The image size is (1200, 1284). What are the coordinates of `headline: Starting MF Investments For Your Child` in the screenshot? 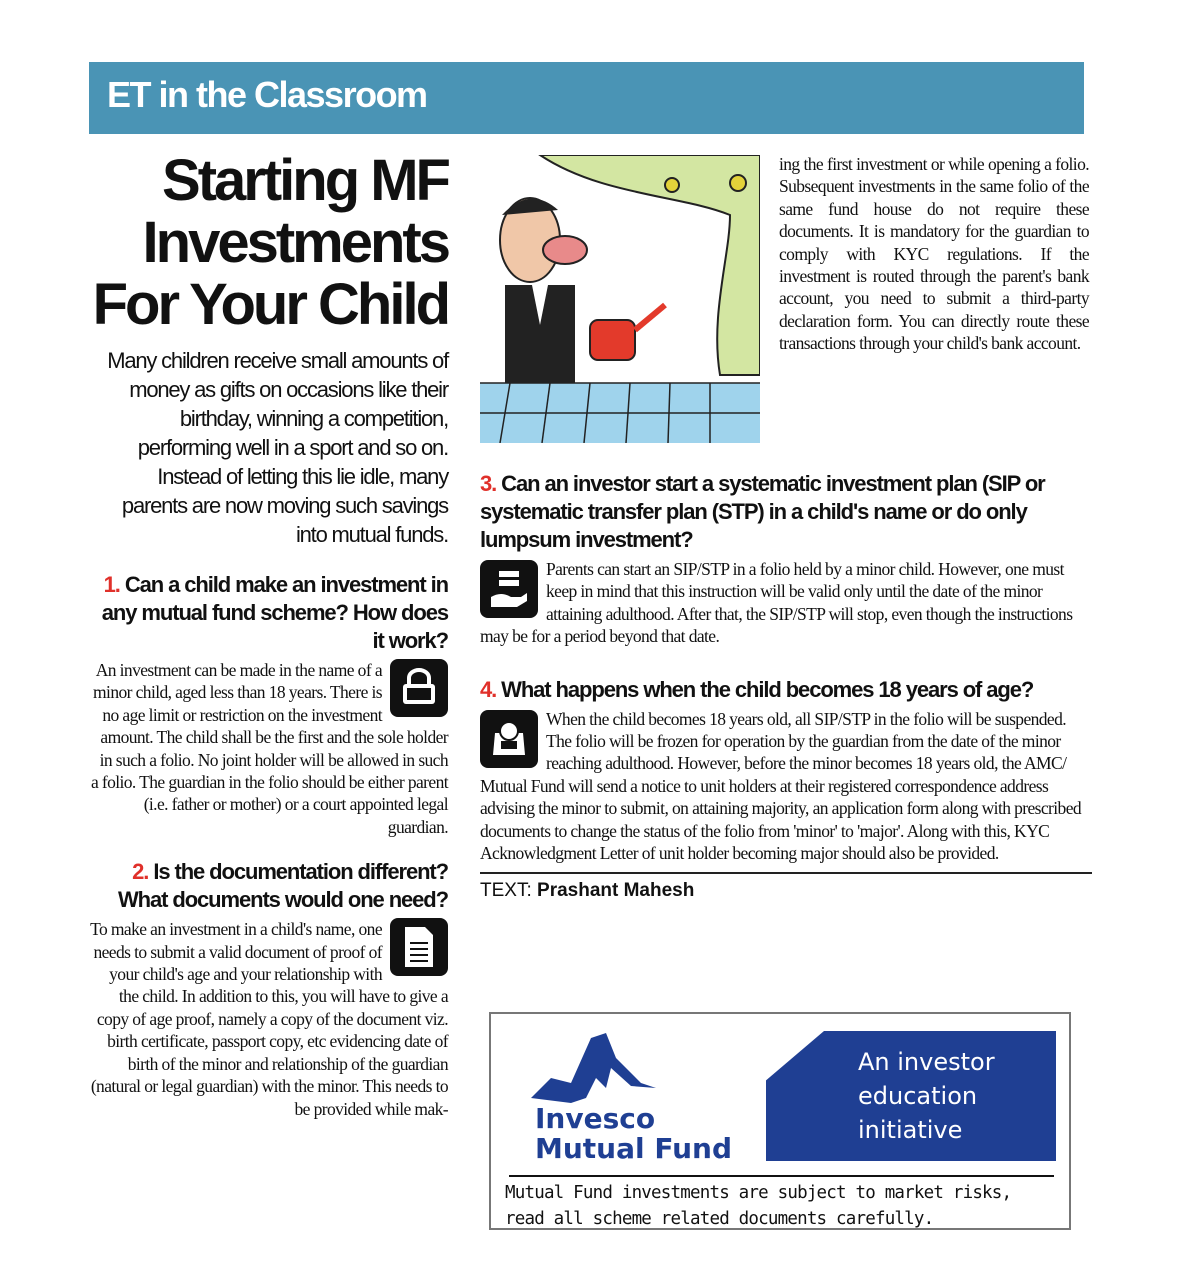 It's located at (271, 242).